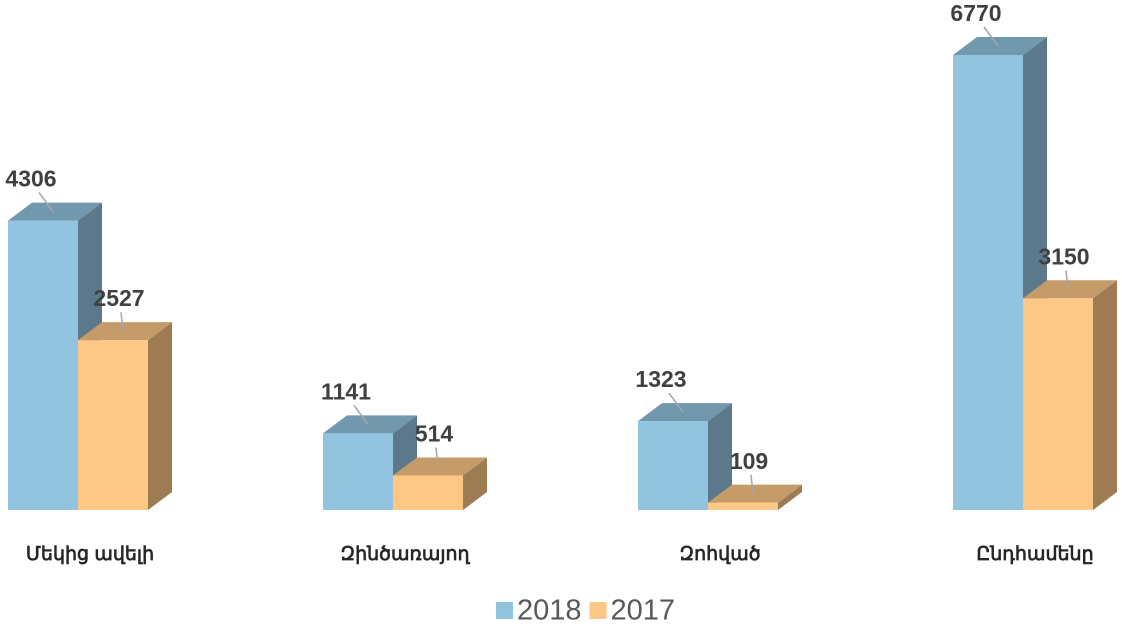  What do you see at coordinates (719, 554) in the screenshot?
I see `x-tick-label: Զոհված` at bounding box center [719, 554].